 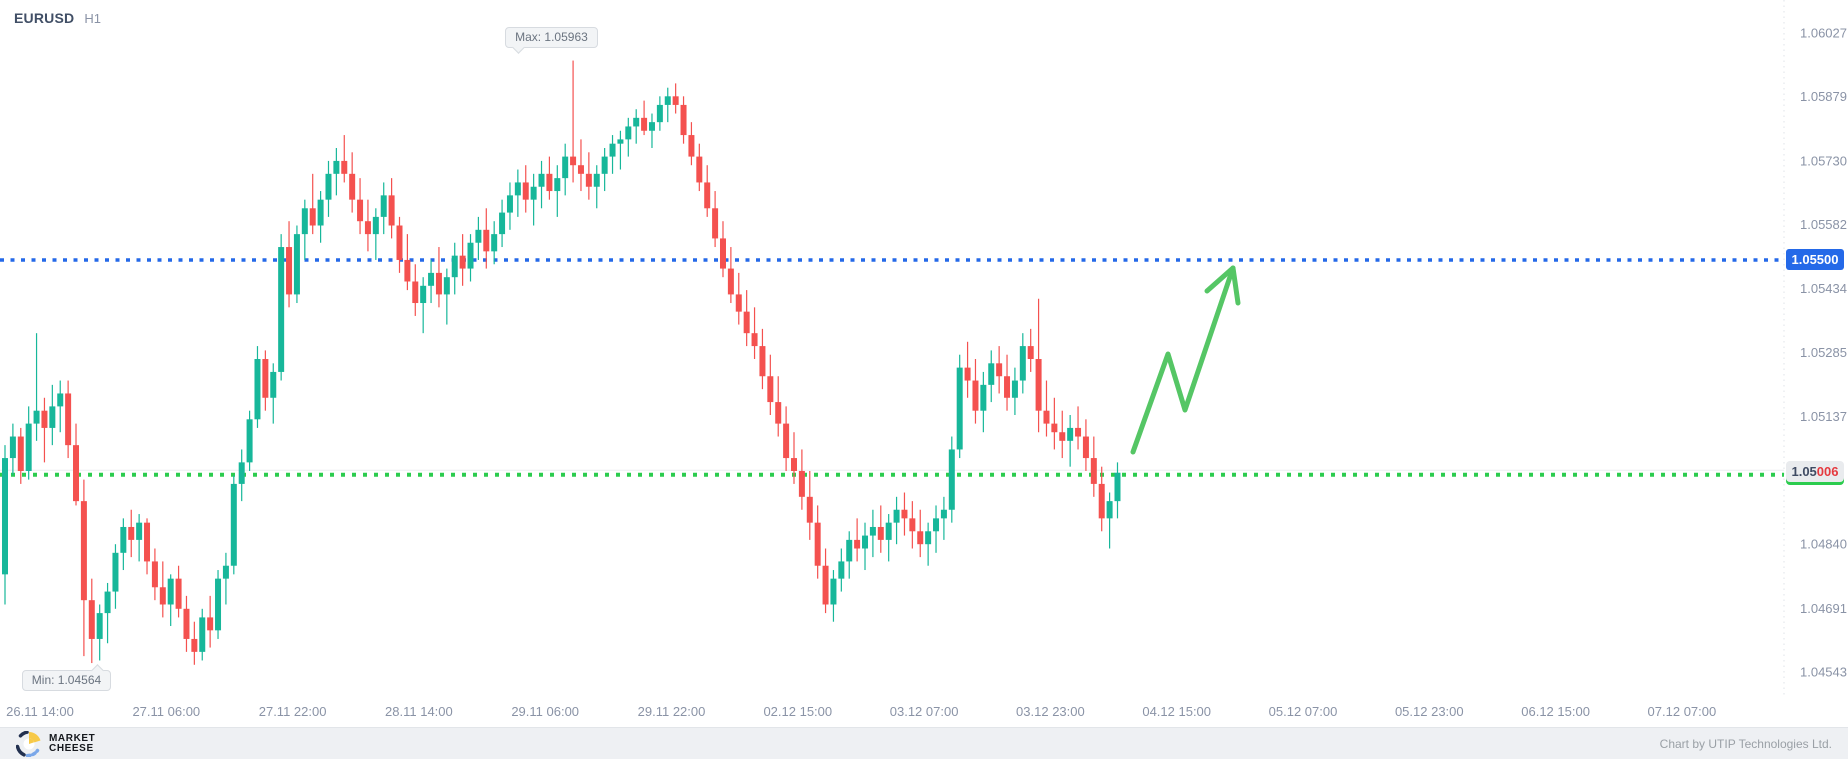 What do you see at coordinates (1745, 743) in the screenshot?
I see `chart-attribution: Chart by UTIP Technologies Ltd.` at bounding box center [1745, 743].